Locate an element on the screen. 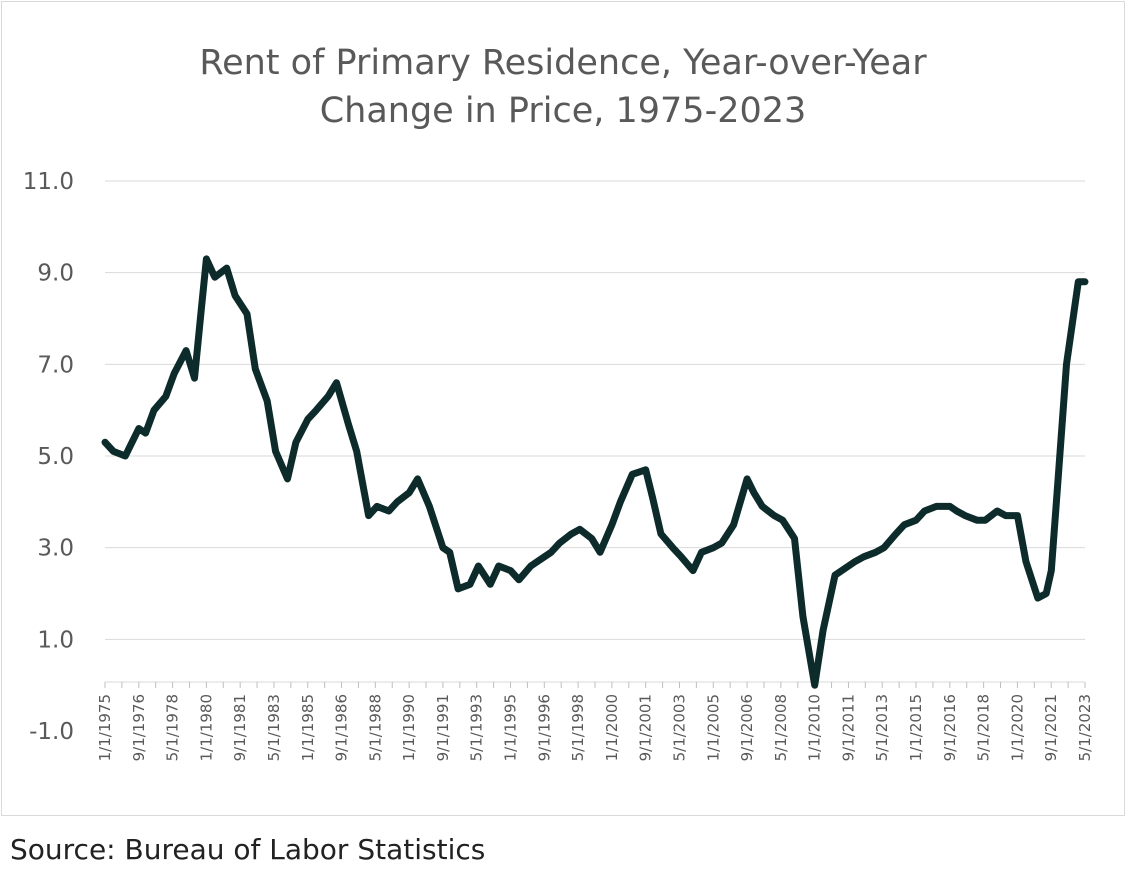 The image size is (1127, 871). source-note: Source: Bureau of Labor Statistics is located at coordinates (248, 849).